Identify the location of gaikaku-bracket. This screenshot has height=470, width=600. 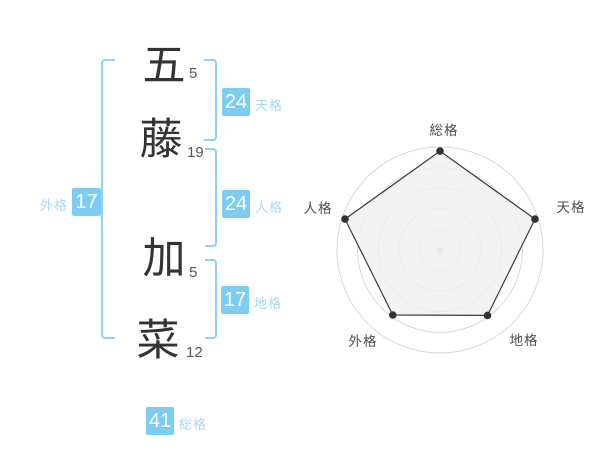
(108, 199).